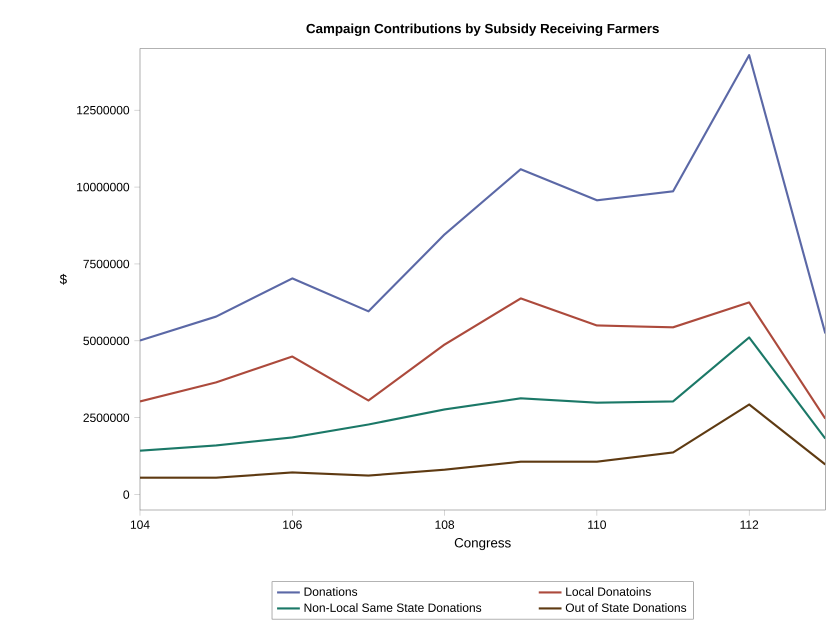 This screenshot has height=632, width=835. What do you see at coordinates (106, 417) in the screenshot?
I see `y-tick-label: 2500000` at bounding box center [106, 417].